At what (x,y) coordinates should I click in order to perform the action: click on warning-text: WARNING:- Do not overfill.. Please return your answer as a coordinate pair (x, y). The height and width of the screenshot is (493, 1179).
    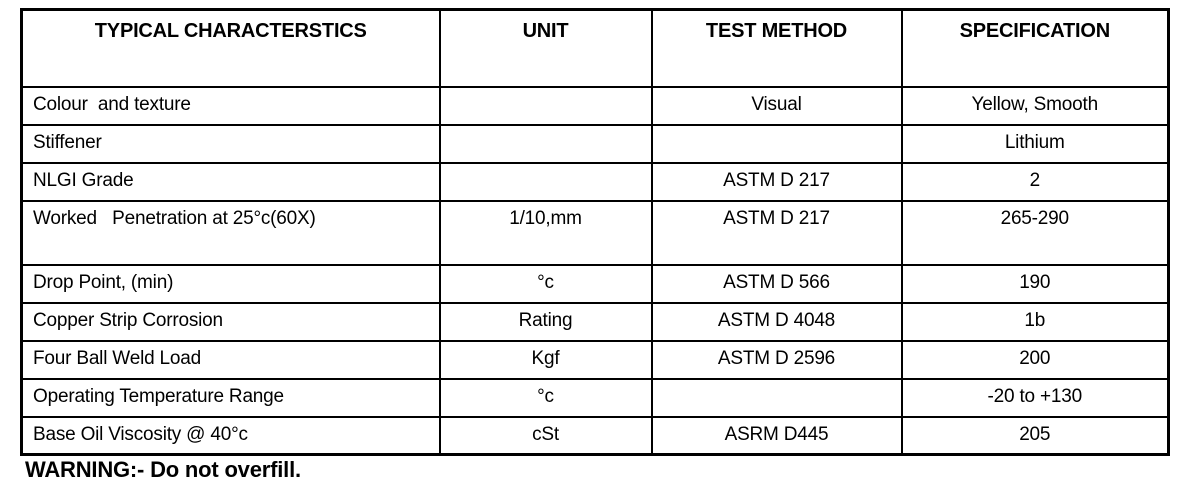
    Looking at the image, I should click on (163, 469).